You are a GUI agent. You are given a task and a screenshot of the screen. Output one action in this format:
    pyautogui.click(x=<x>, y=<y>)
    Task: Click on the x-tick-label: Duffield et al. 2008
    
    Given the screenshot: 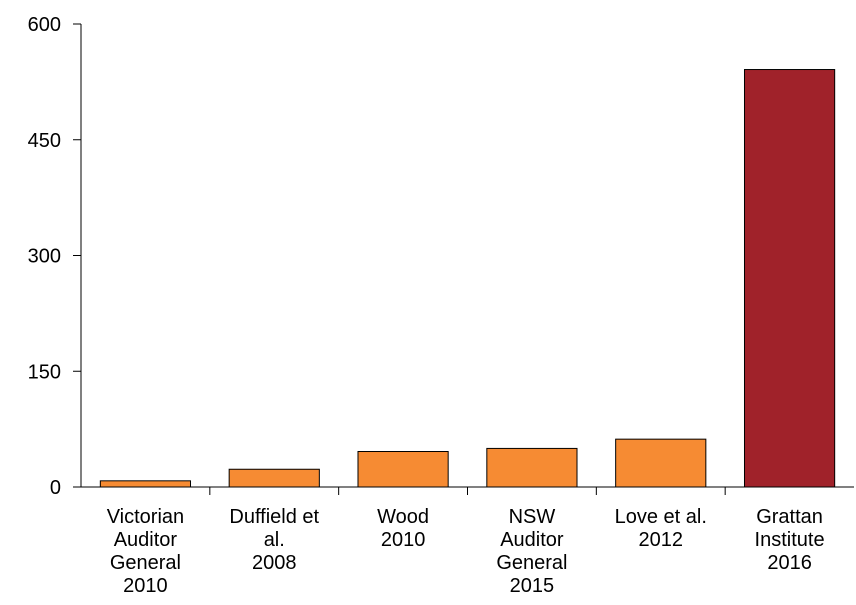 What is the action you would take?
    pyautogui.click(x=274, y=540)
    